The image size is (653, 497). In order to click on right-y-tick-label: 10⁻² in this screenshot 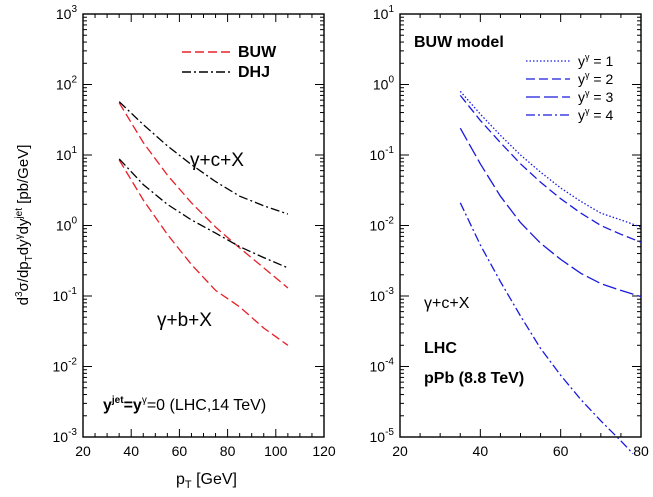, I will do `click(382, 225)`.